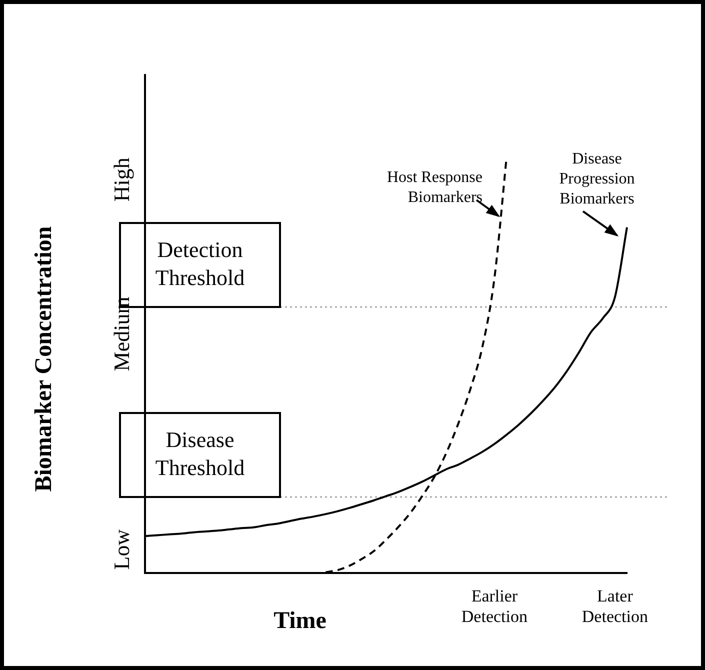 The image size is (705, 670). Describe the element at coordinates (615, 606) in the screenshot. I see `x-tick-label: Later Detection` at that location.